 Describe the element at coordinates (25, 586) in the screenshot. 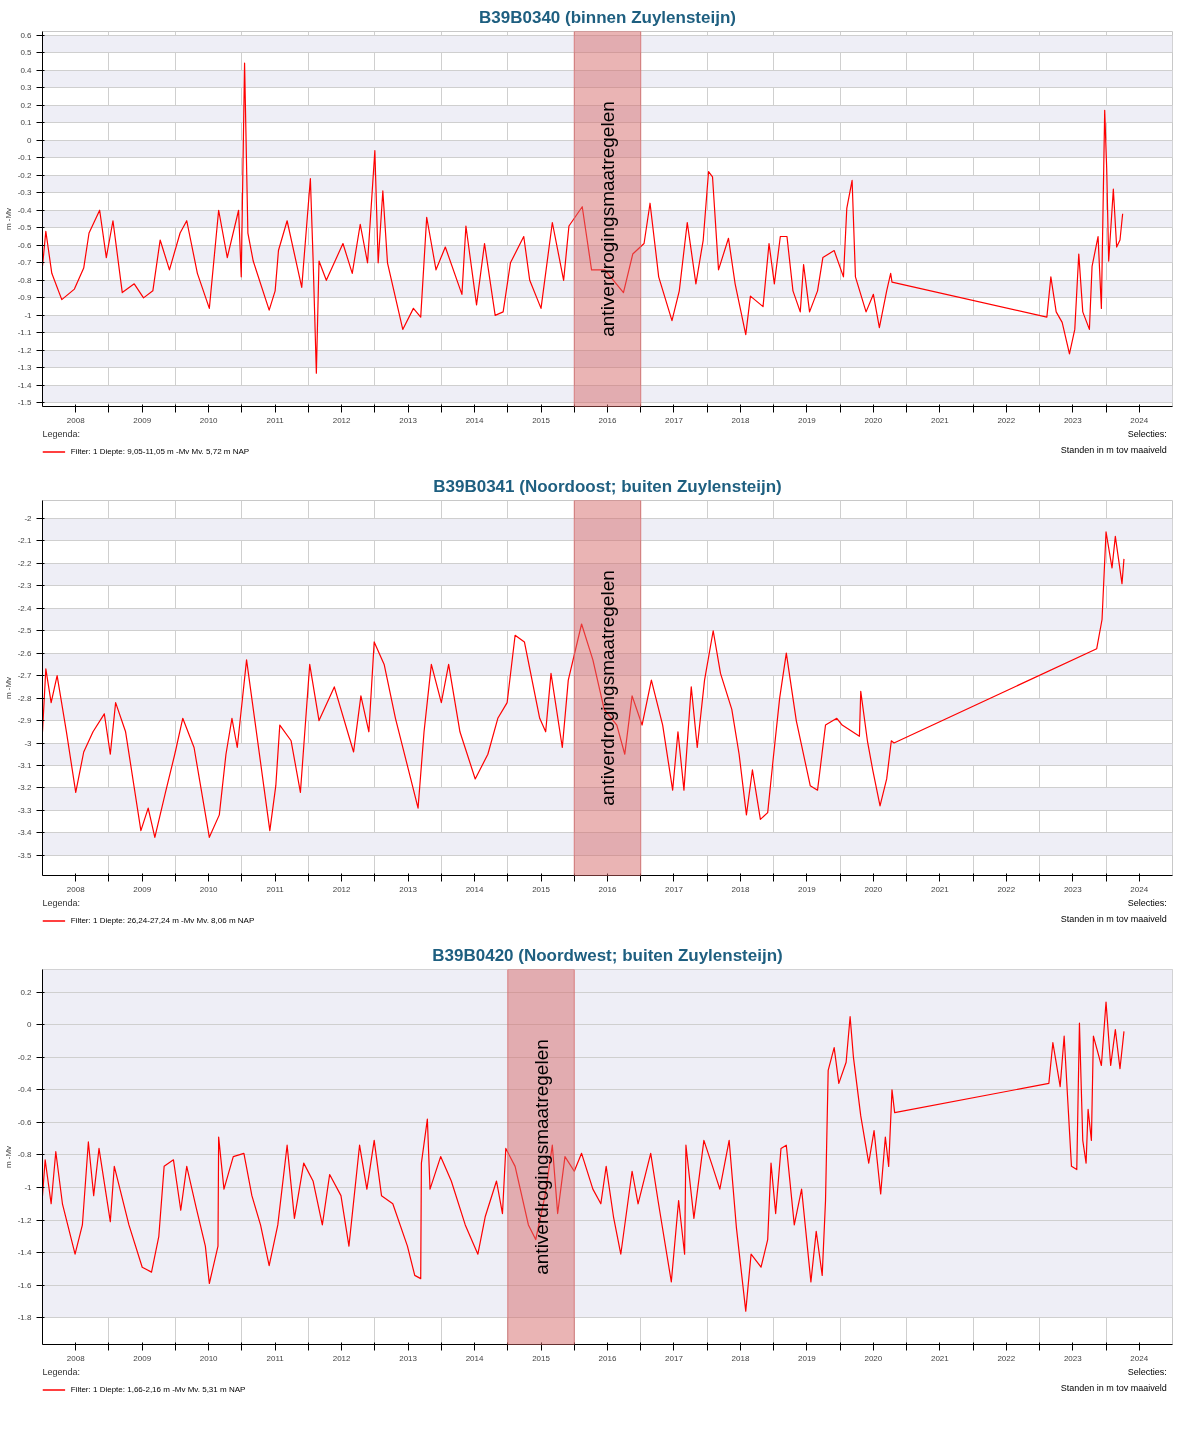

I see `y-tick-label: -2.3` at that location.